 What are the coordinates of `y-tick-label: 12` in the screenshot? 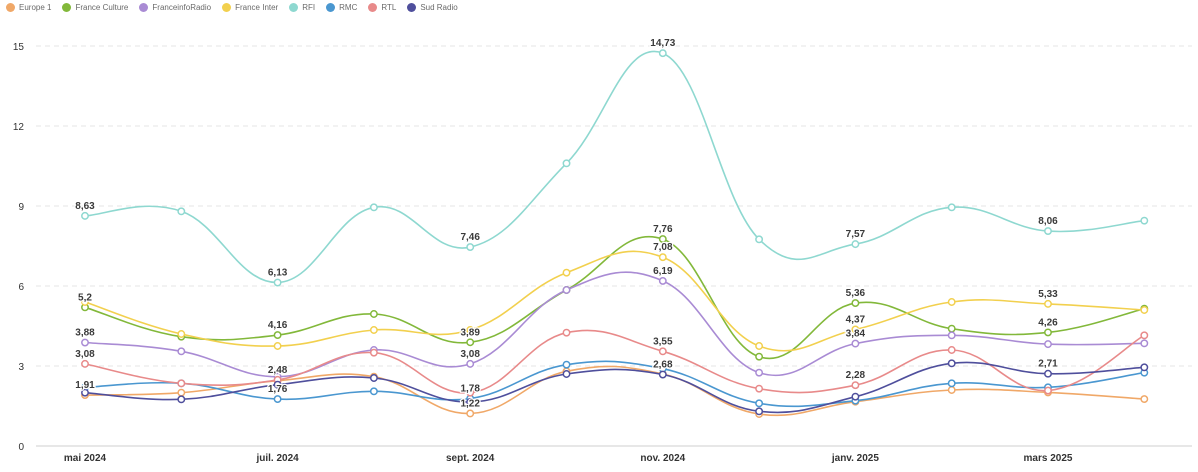 It's located at (19, 127).